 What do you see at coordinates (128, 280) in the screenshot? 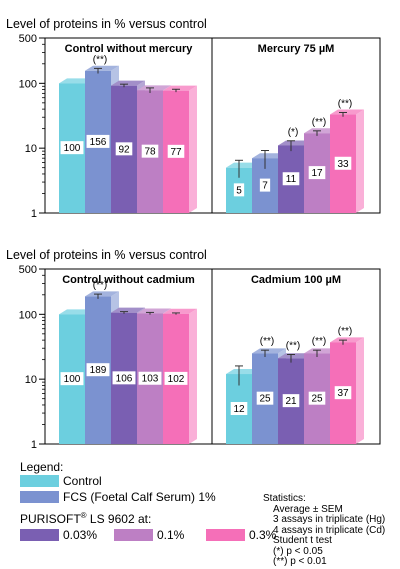
I see `panel-label: Control without cadmium` at bounding box center [128, 280].